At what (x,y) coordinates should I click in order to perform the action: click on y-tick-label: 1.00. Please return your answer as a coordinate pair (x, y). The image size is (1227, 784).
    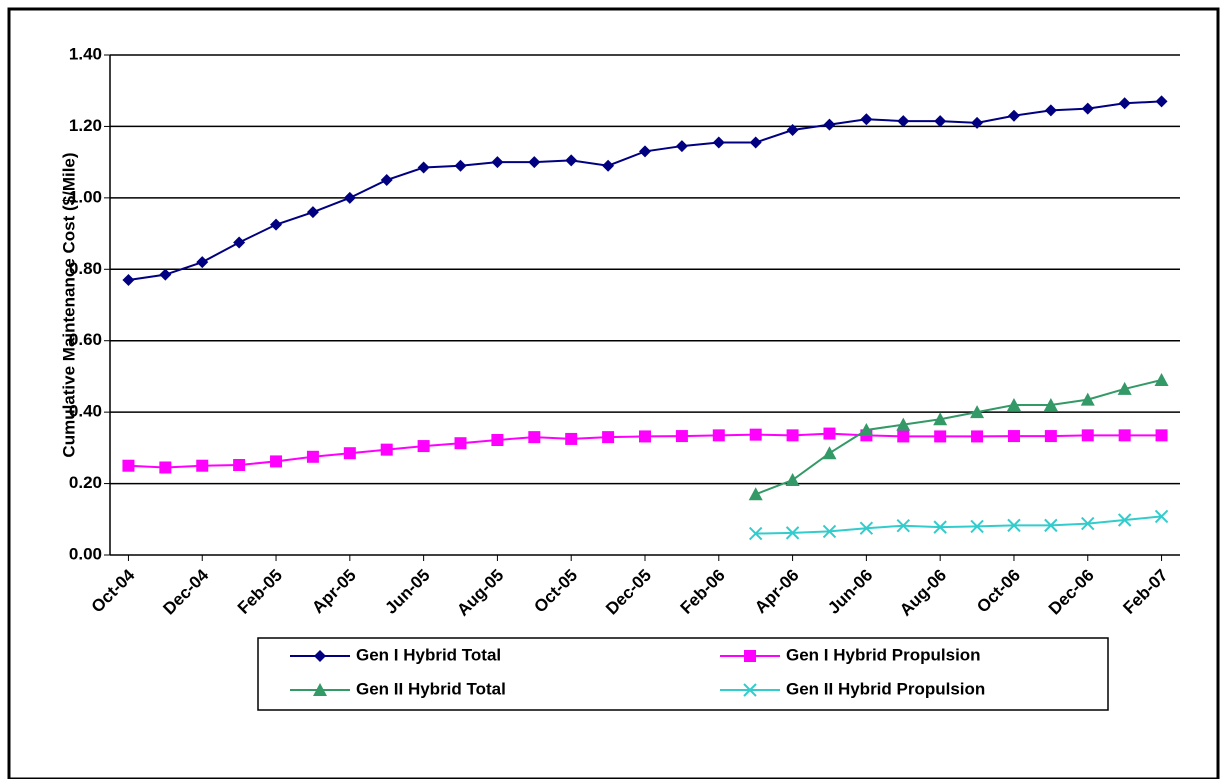
    Looking at the image, I should click on (85, 196).